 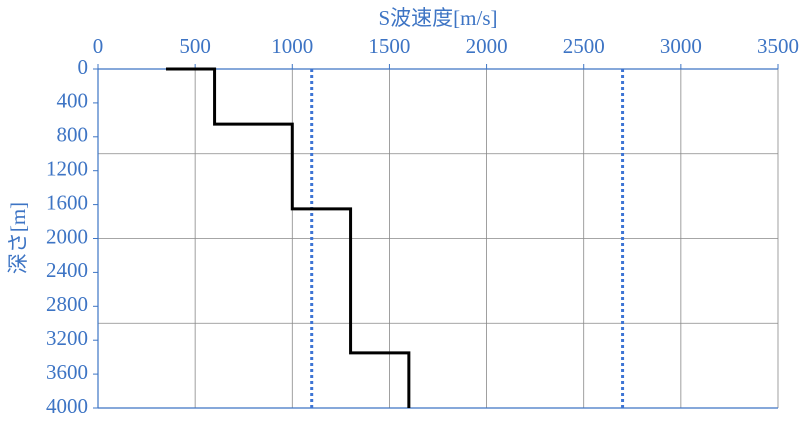 What do you see at coordinates (67, 202) in the screenshot?
I see `y-tick-label: 1600` at bounding box center [67, 202].